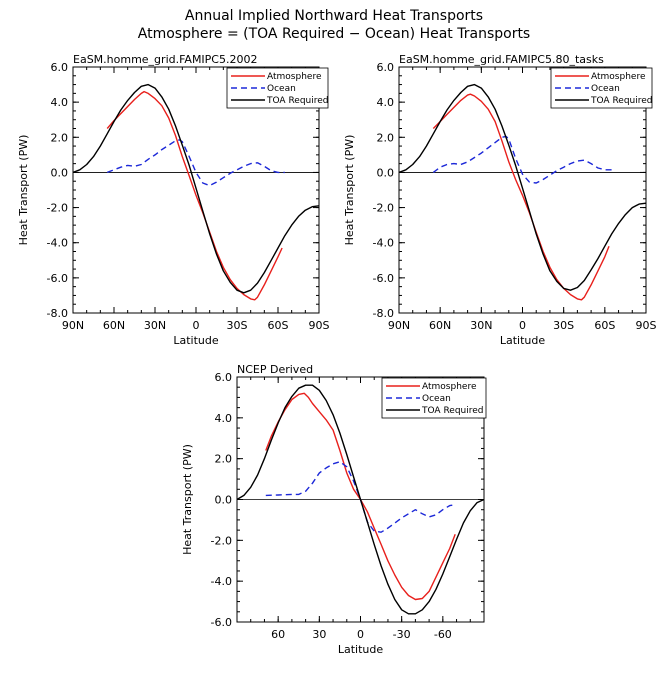 The width and height of the screenshot is (669, 675). What do you see at coordinates (73, 325) in the screenshot?
I see `chart-1-x-tick-label: 90N` at bounding box center [73, 325].